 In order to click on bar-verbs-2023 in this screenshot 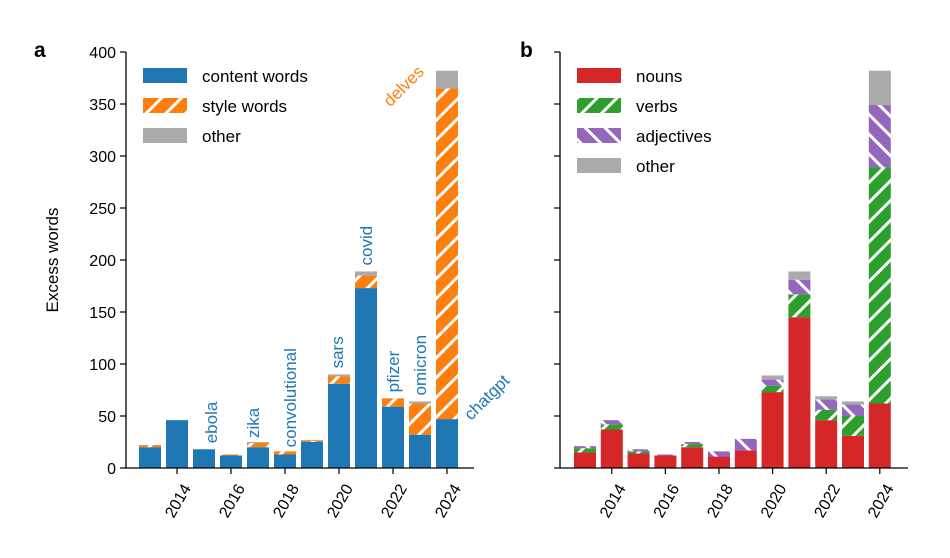, I will do `click(853, 426)`.